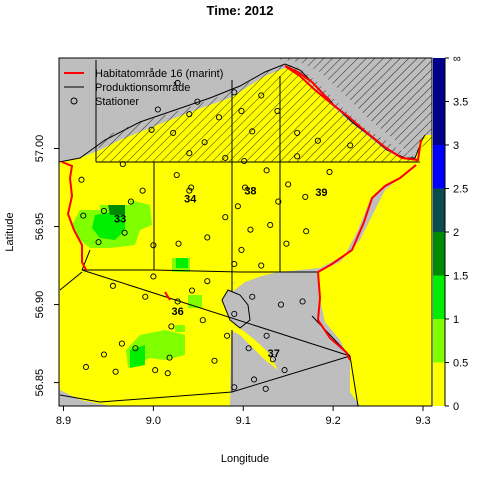 Image resolution: width=480 pixels, height=480 pixels. What do you see at coordinates (40, 383) in the screenshot?
I see `y-tick-label: 56.85` at bounding box center [40, 383].